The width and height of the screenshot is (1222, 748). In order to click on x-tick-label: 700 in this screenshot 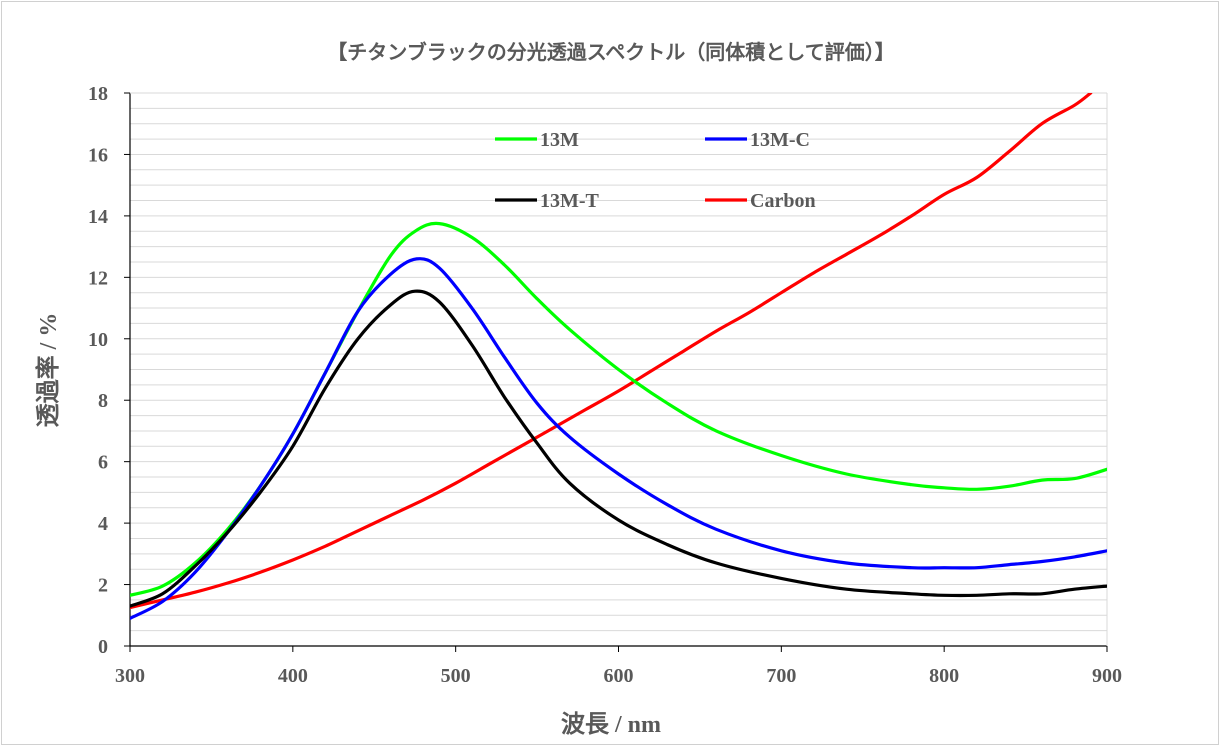, I will do `click(781, 676)`.